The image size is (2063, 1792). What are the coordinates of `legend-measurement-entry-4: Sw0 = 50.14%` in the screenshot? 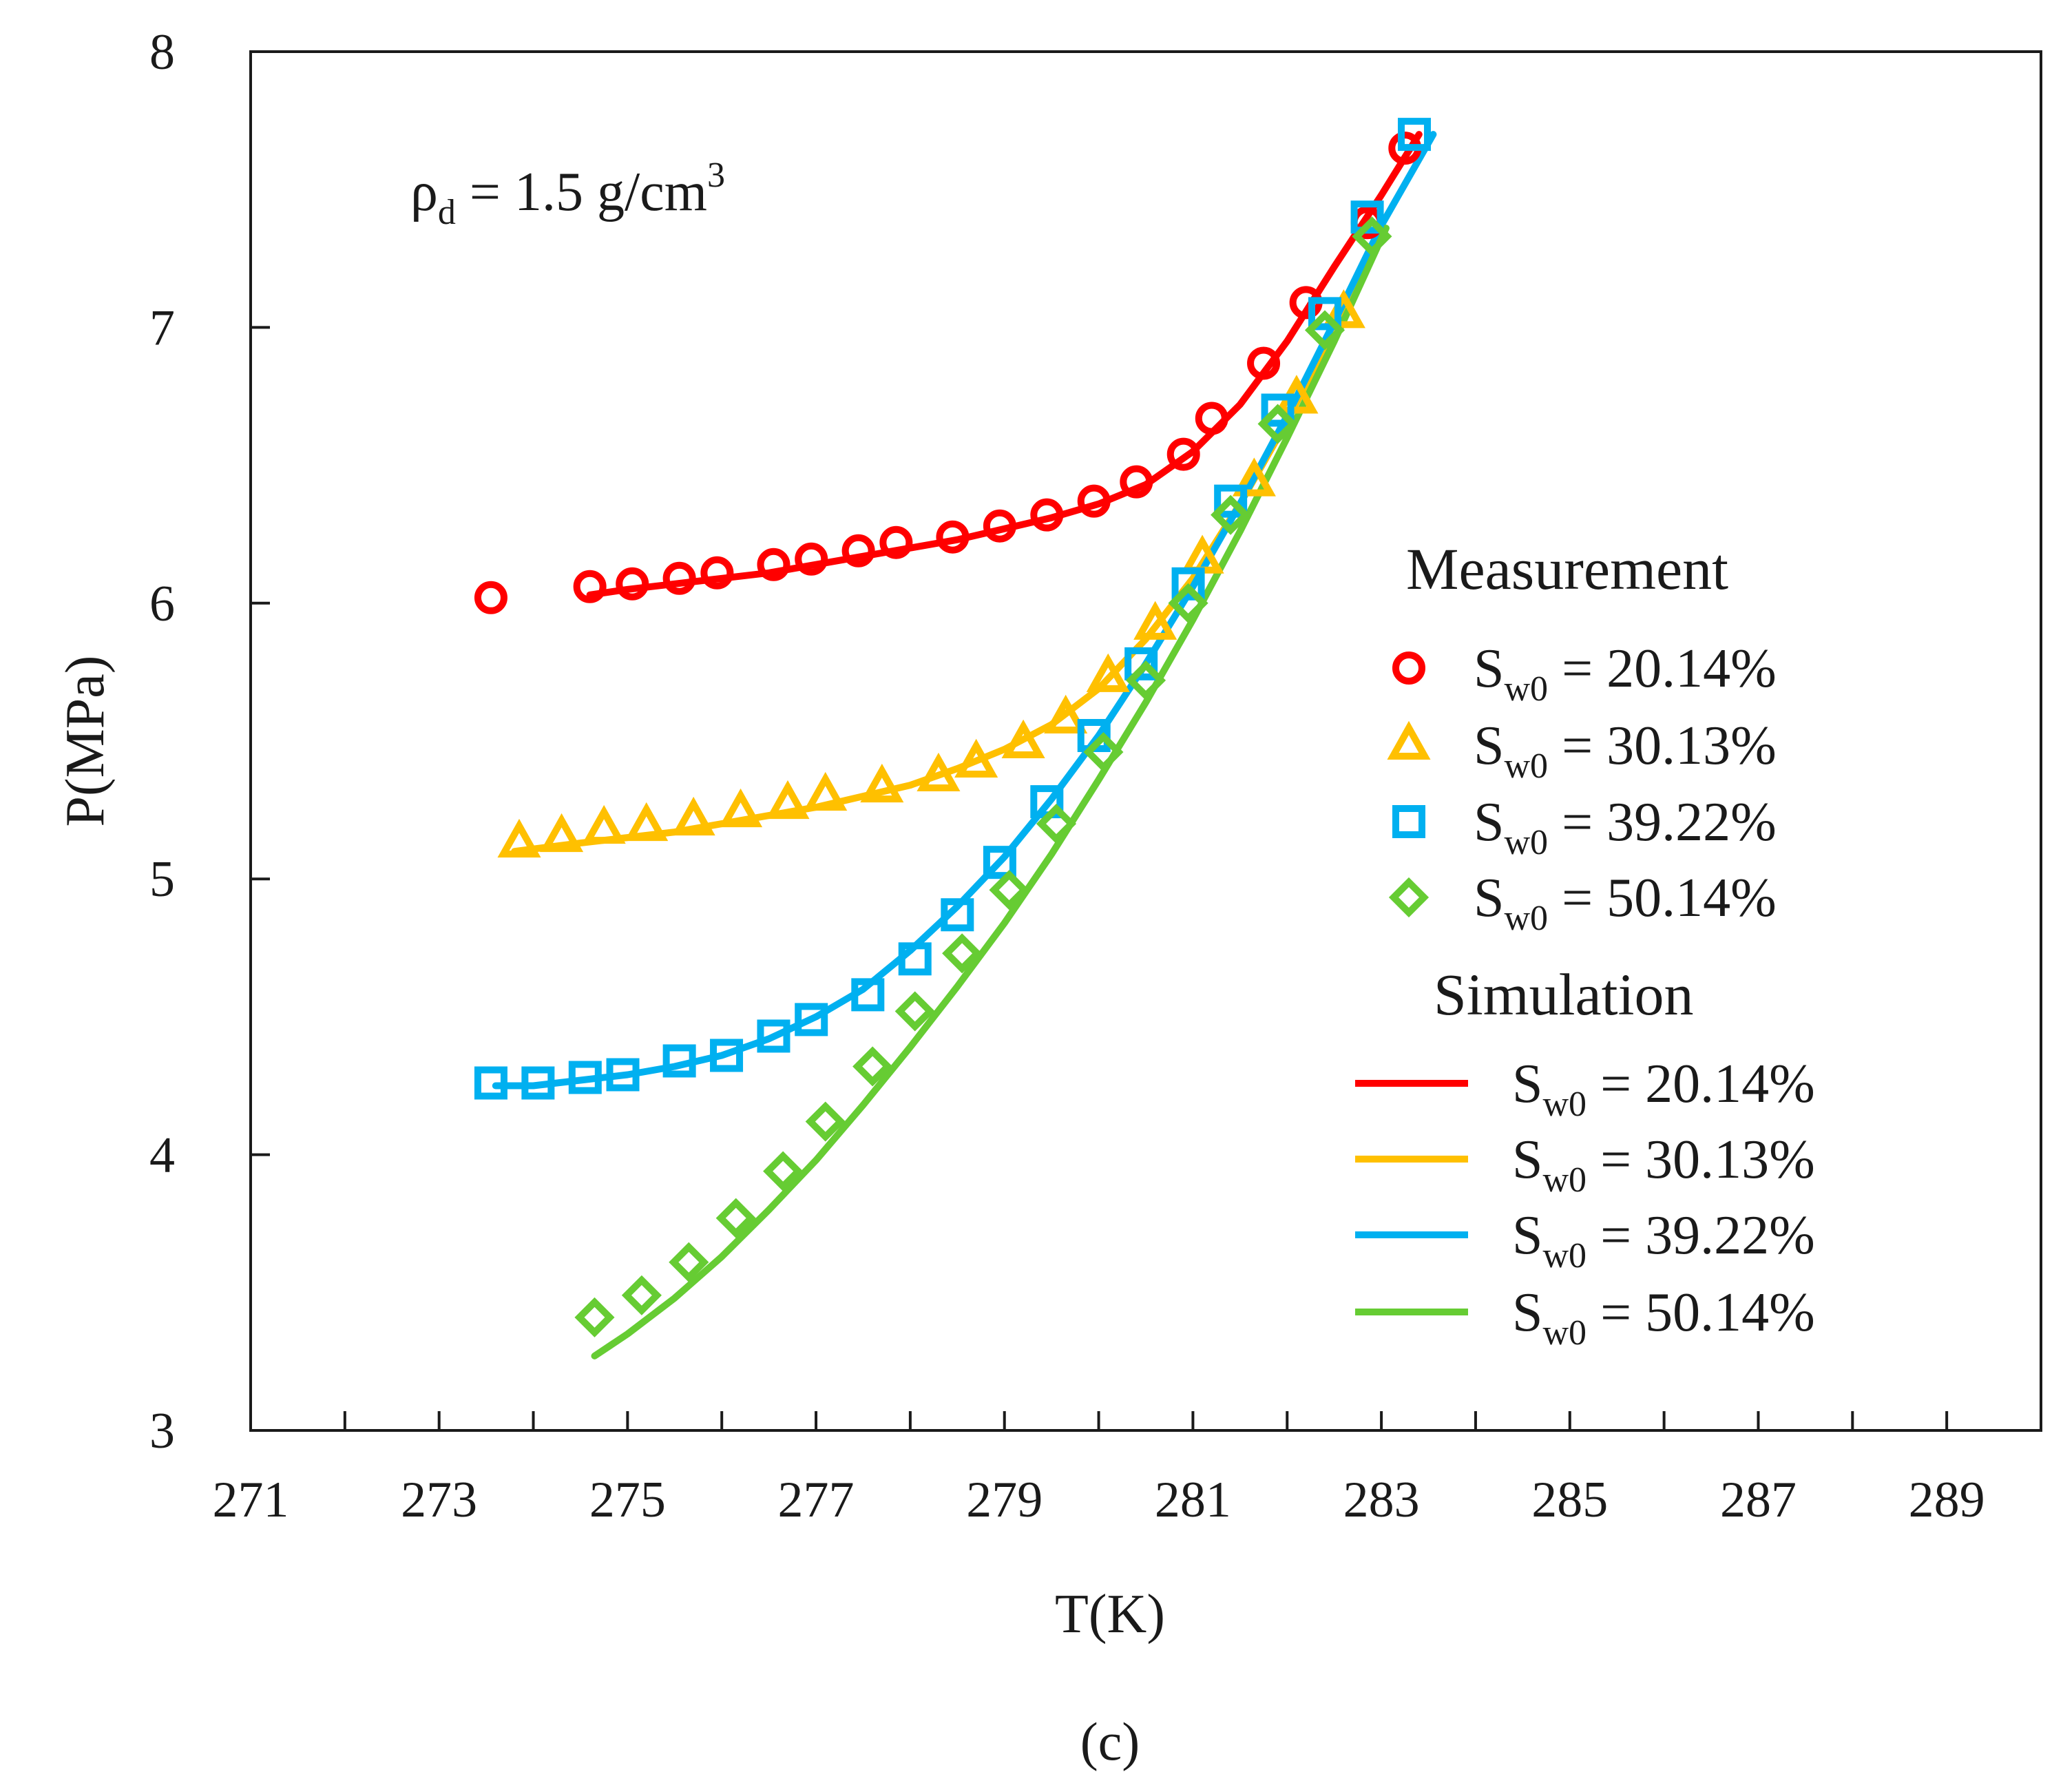 It's located at (1626, 903).